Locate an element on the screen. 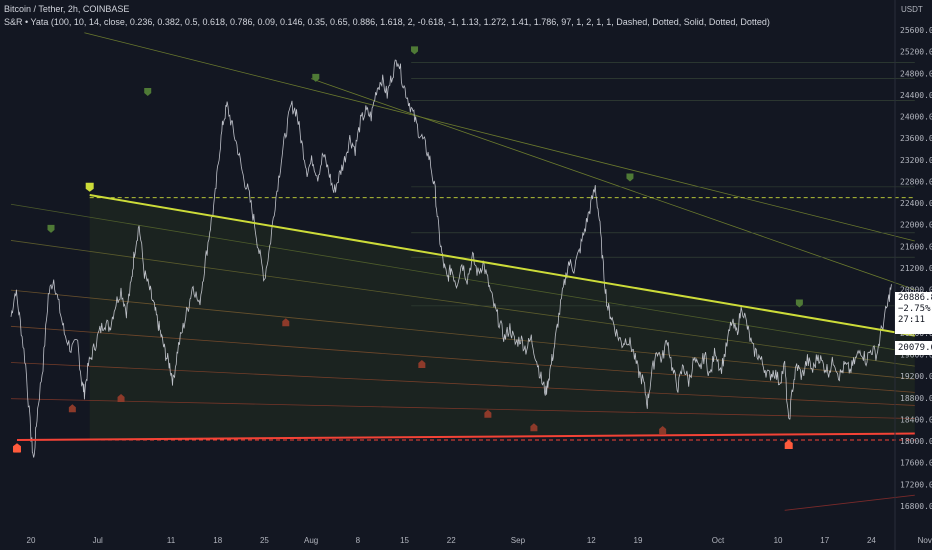 The width and height of the screenshot is (932, 550). price-tick-label: 17600.00 is located at coordinates (916, 463).